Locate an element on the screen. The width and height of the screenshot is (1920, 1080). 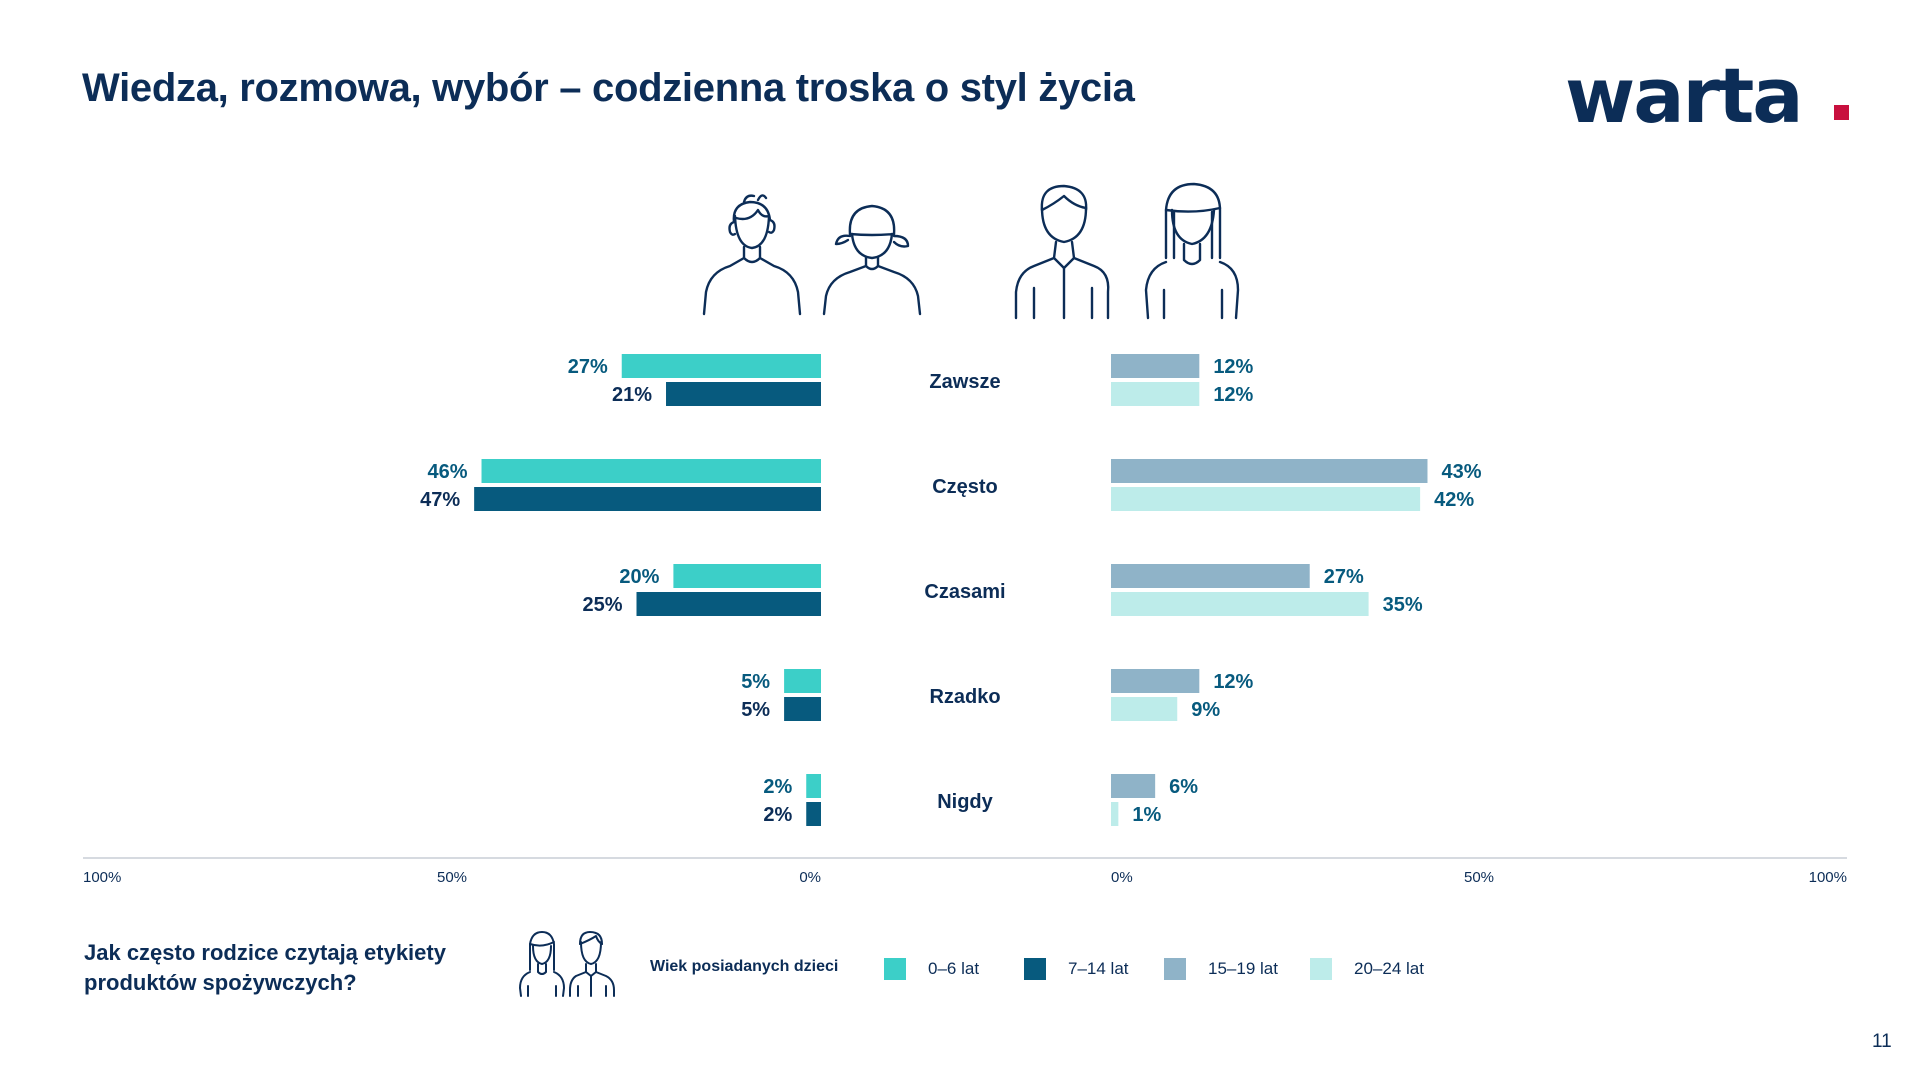
data-label: 9% is located at coordinates (1205, 710).